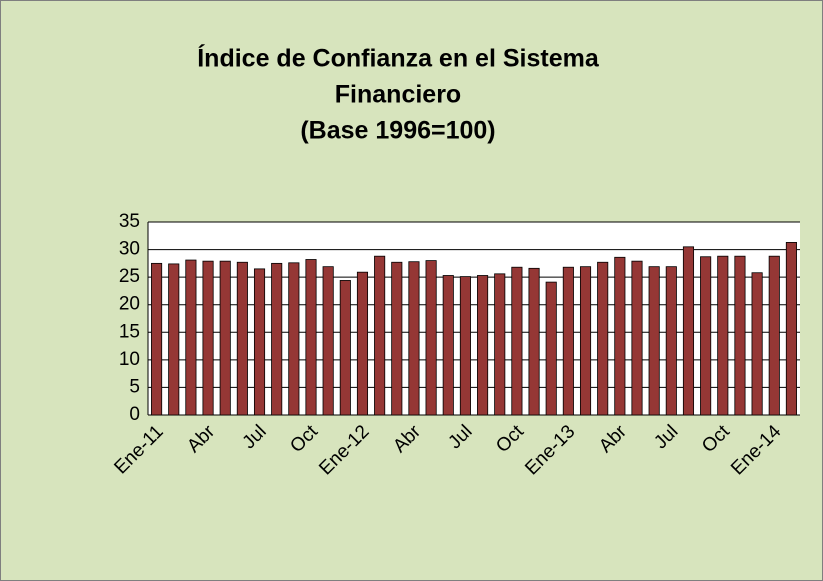  What do you see at coordinates (134, 414) in the screenshot?
I see `y-tick-label: 0` at bounding box center [134, 414].